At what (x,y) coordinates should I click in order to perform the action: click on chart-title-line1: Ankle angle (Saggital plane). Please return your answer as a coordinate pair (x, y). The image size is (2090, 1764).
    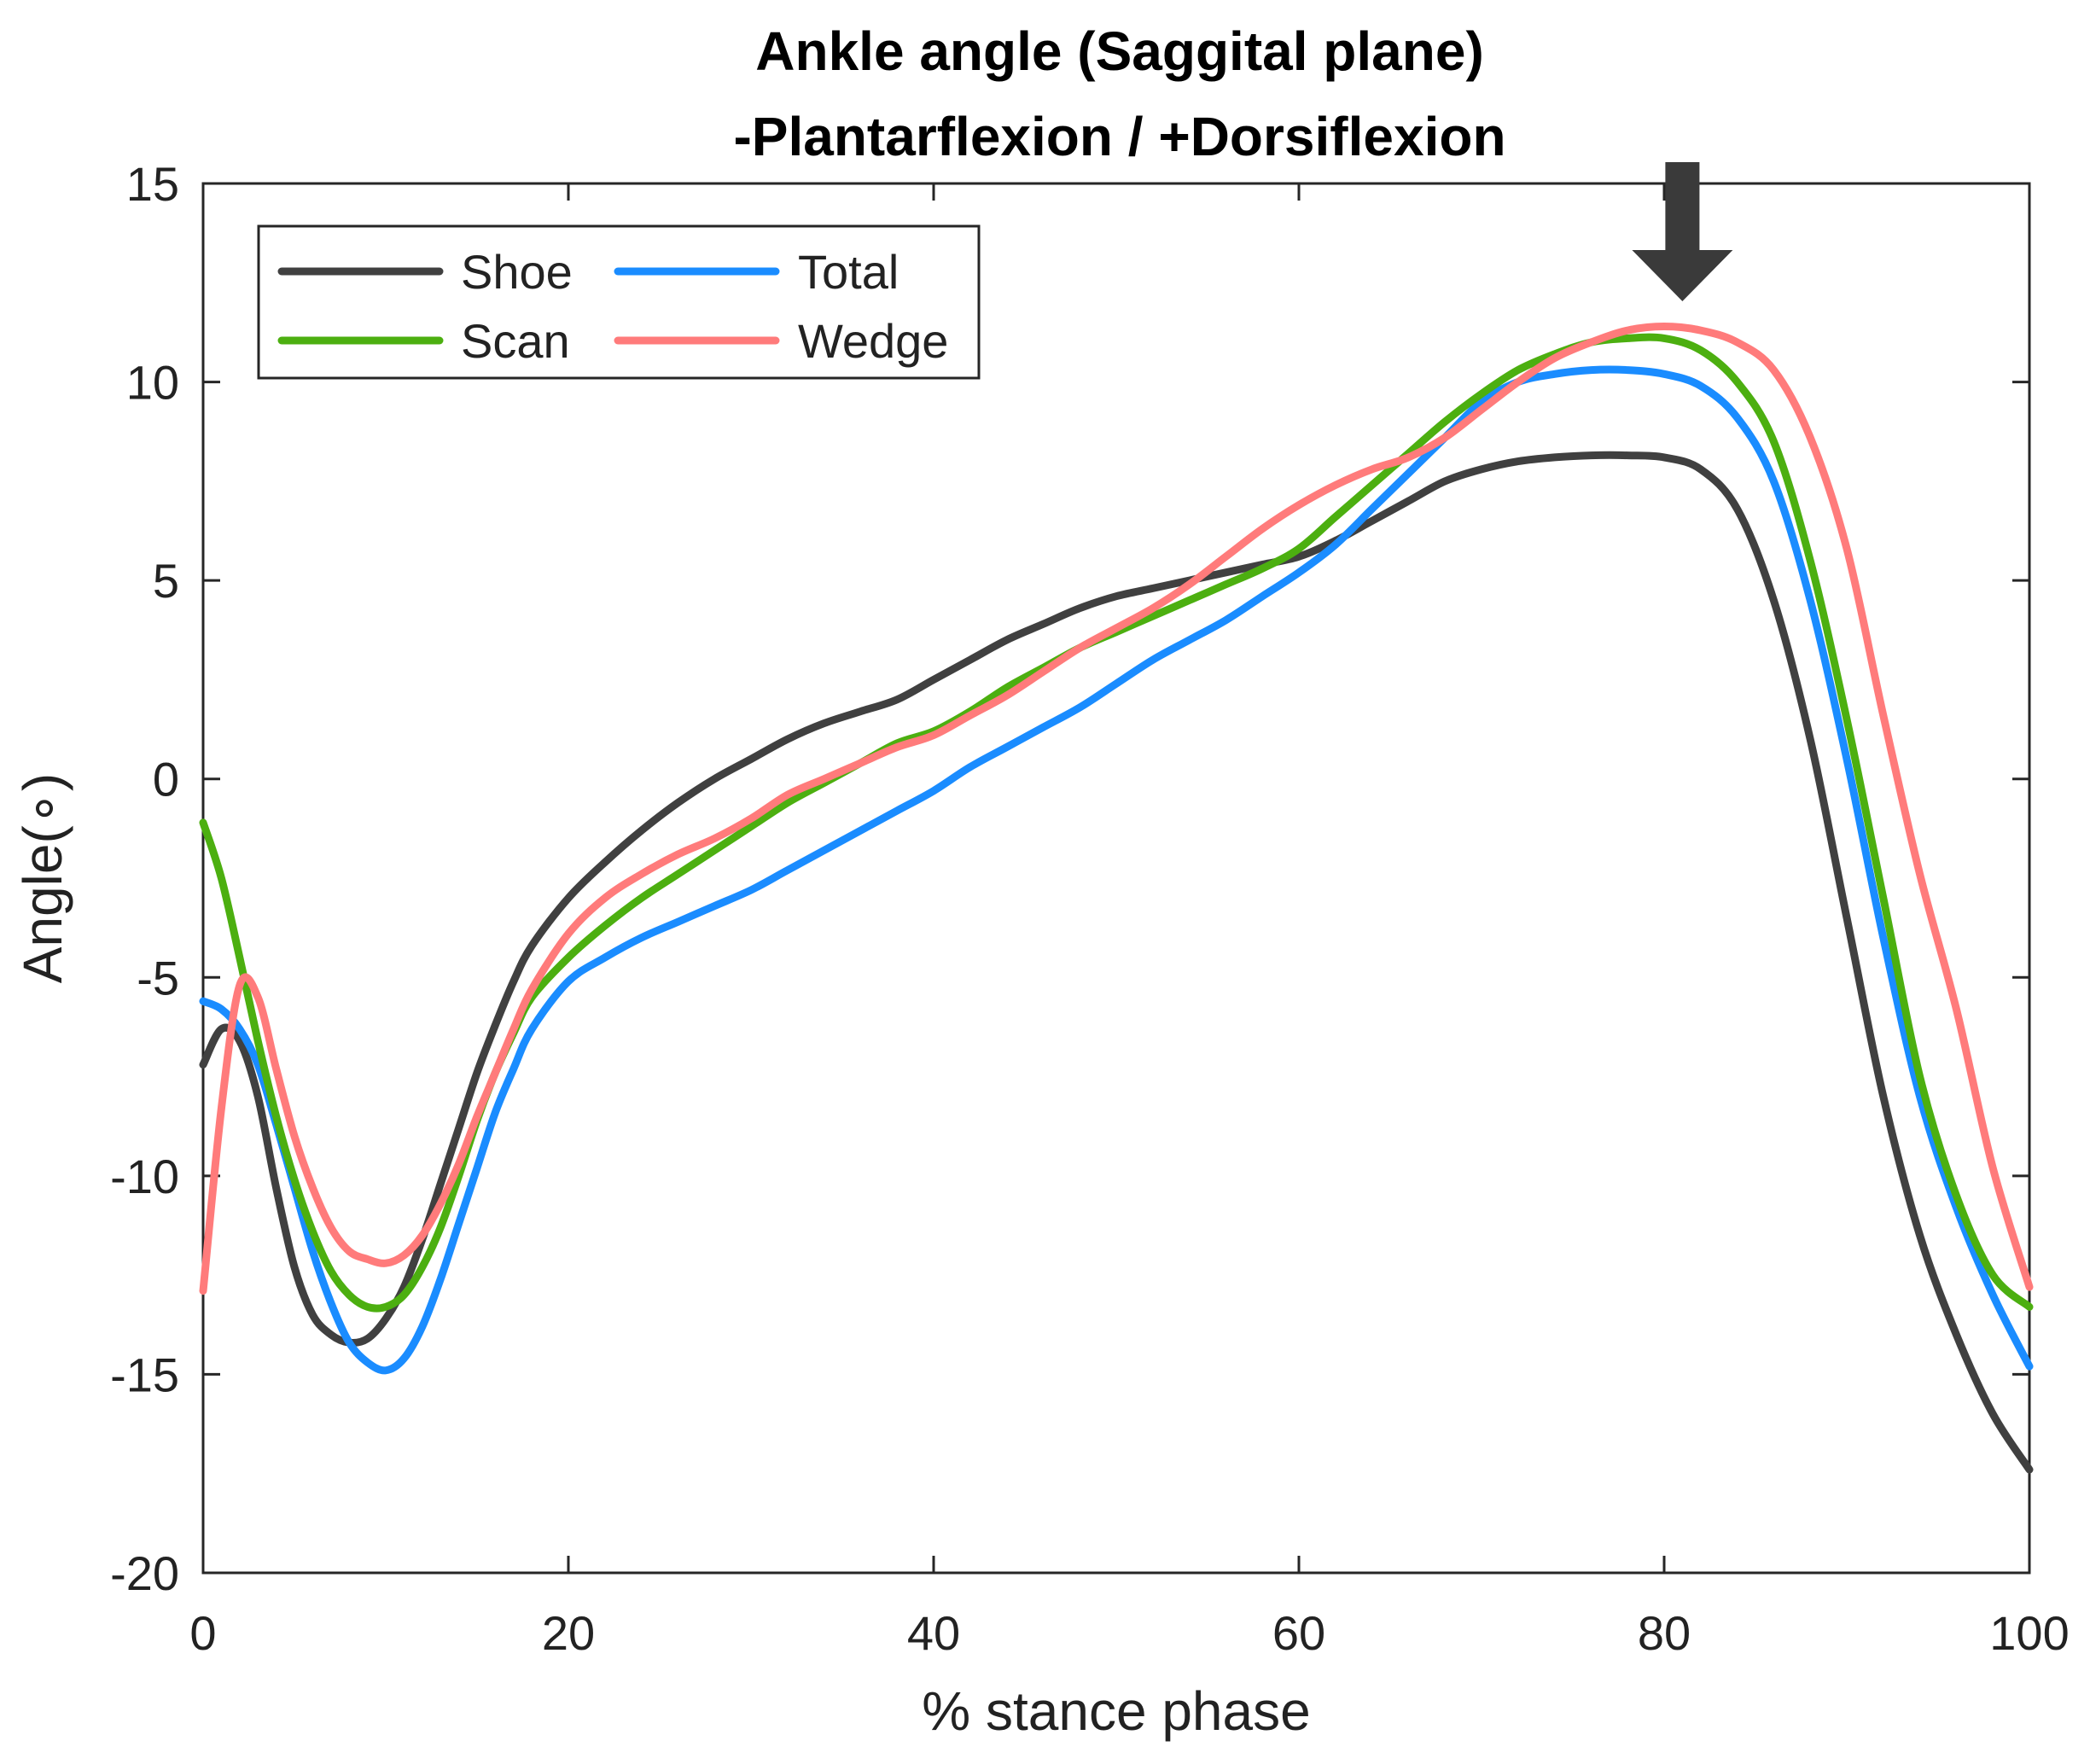
    Looking at the image, I should click on (1119, 51).